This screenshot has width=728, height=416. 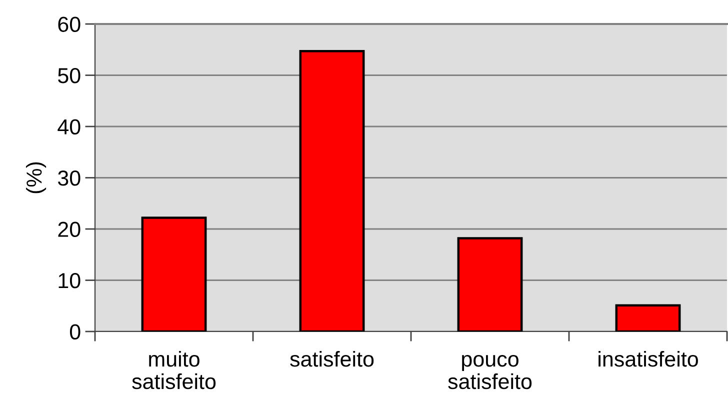 I want to click on y-tick-label: 40, so click(x=69, y=127).